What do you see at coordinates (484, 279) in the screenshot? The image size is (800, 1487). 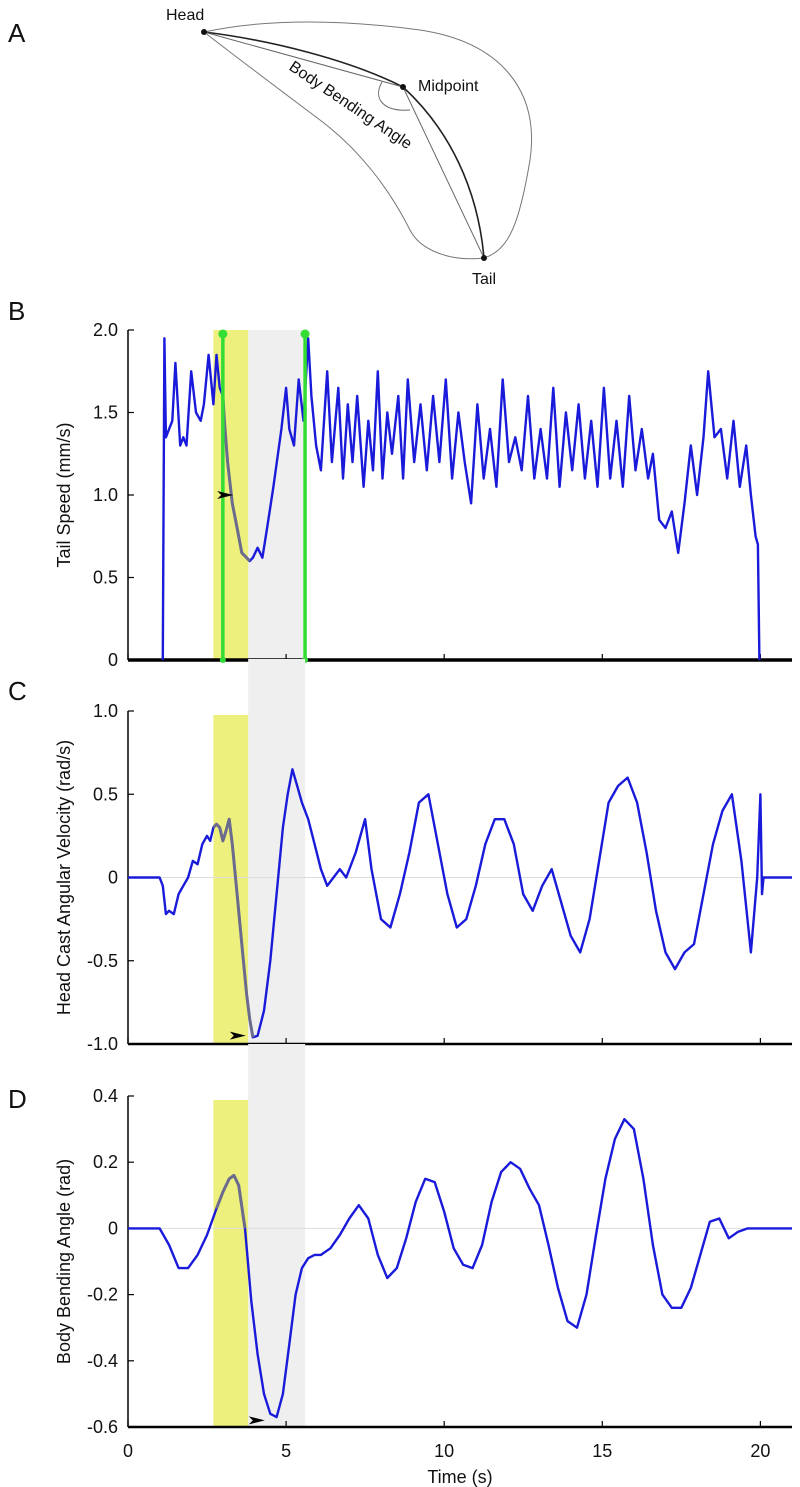 I see `tail-label: Tail` at bounding box center [484, 279].